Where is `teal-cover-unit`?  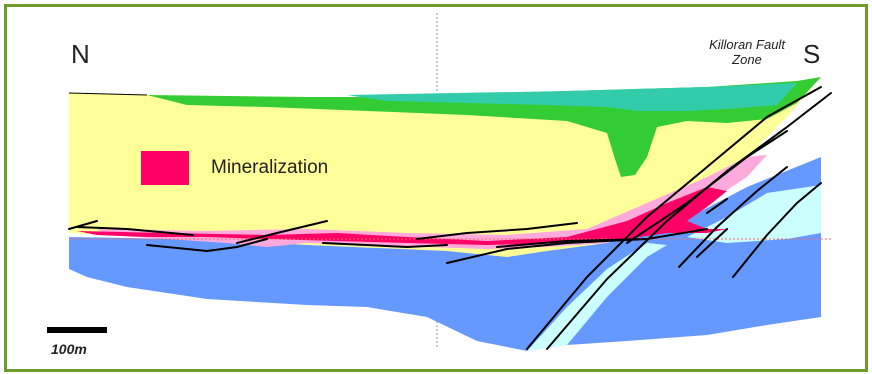
teal-cover-unit is located at coordinates (572, 97).